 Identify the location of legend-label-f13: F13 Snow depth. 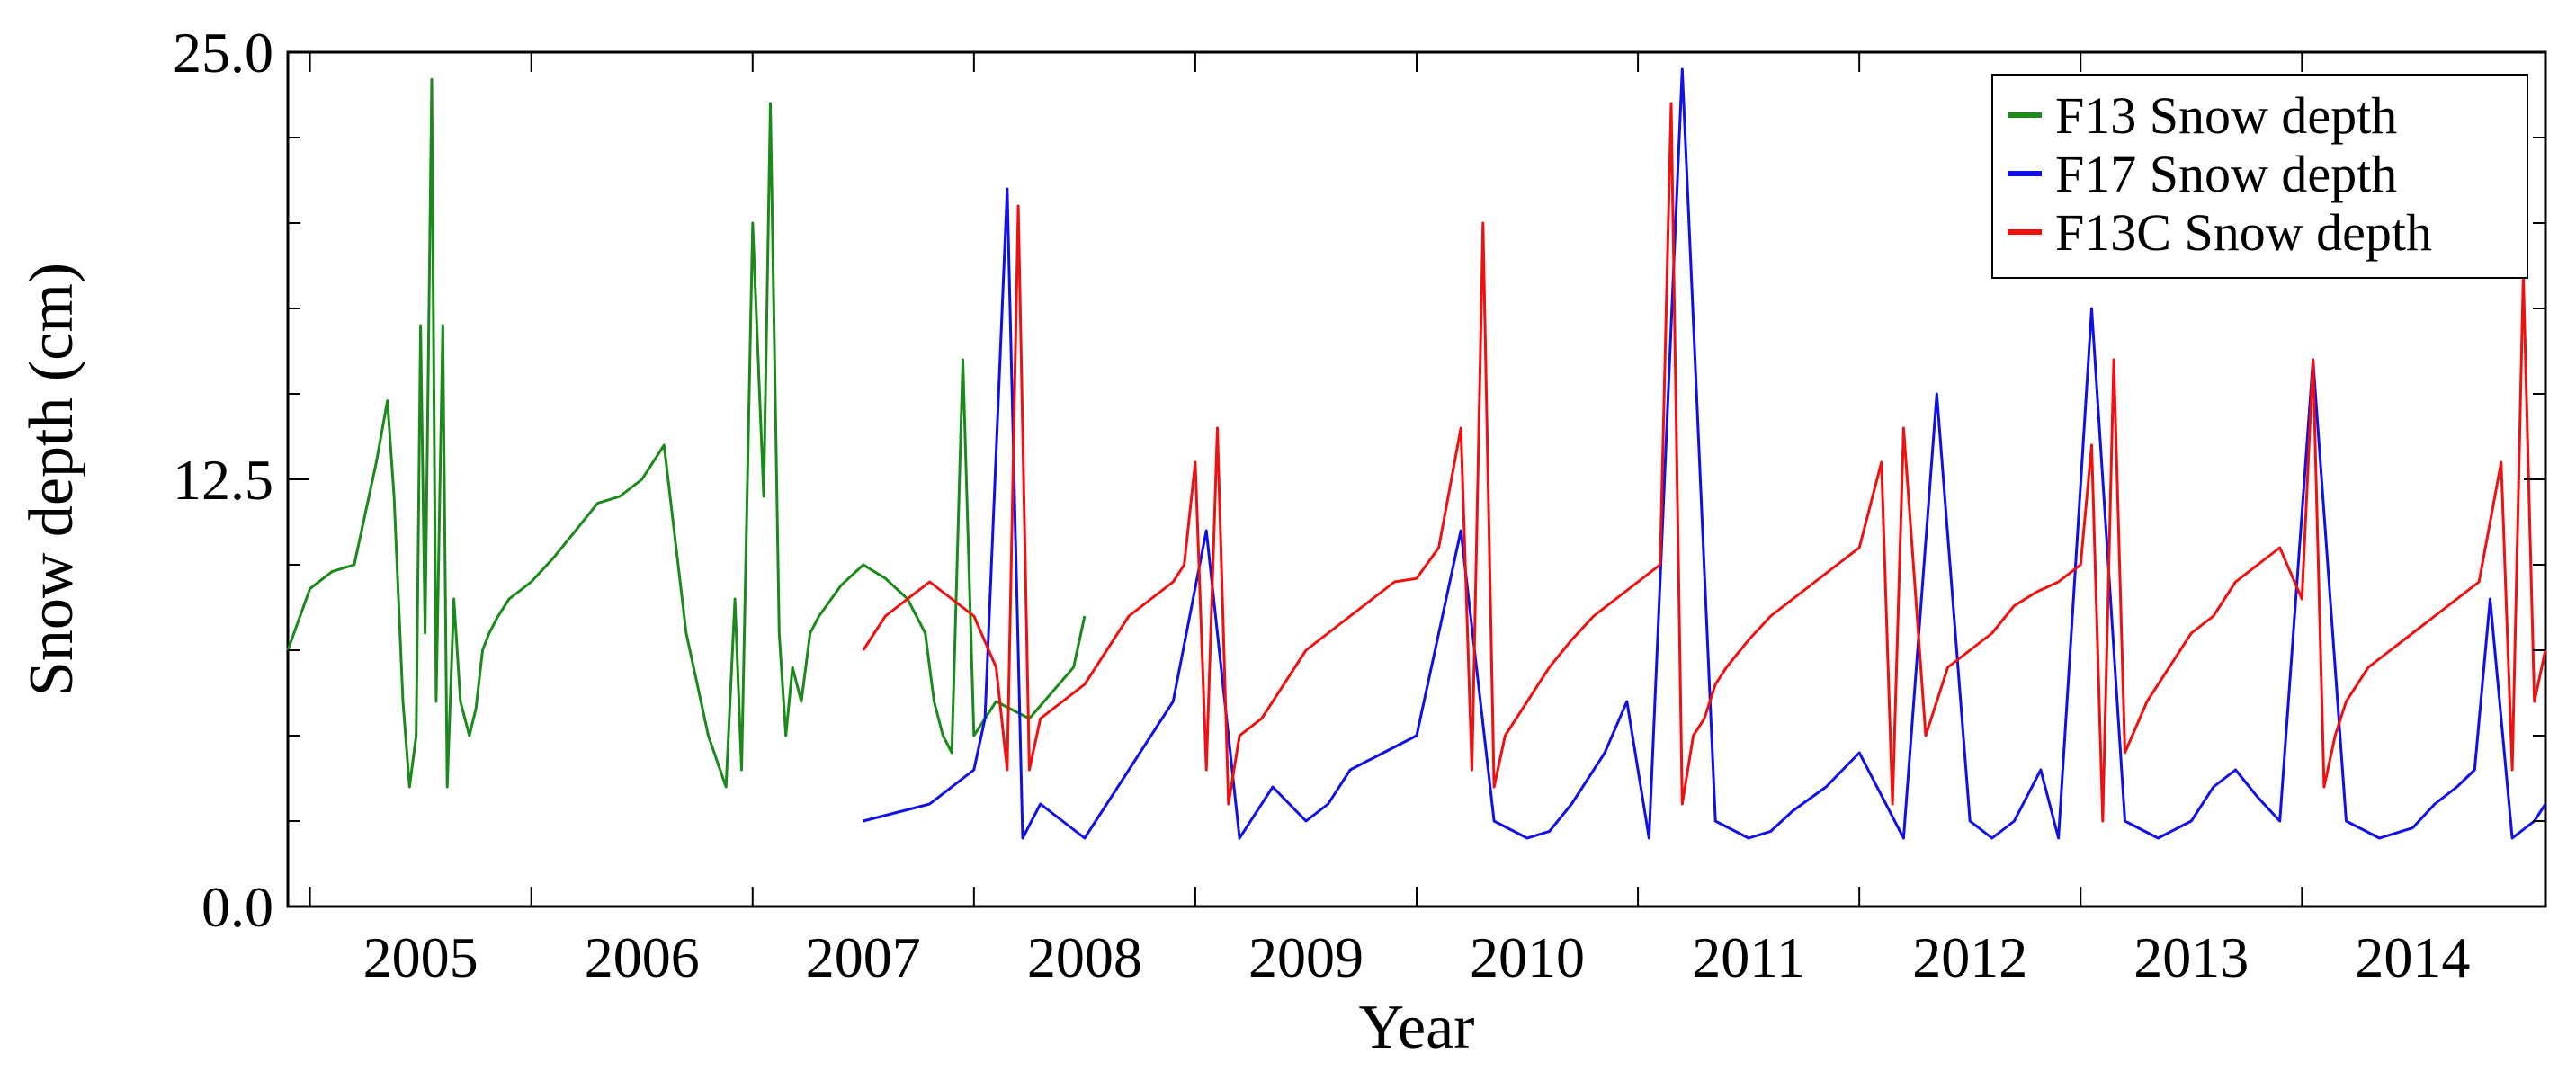
(2226, 115).